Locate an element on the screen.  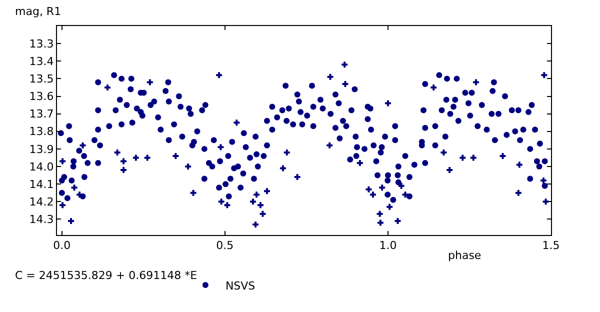
y-tick-label: 14.2 is located at coordinates (41, 201).